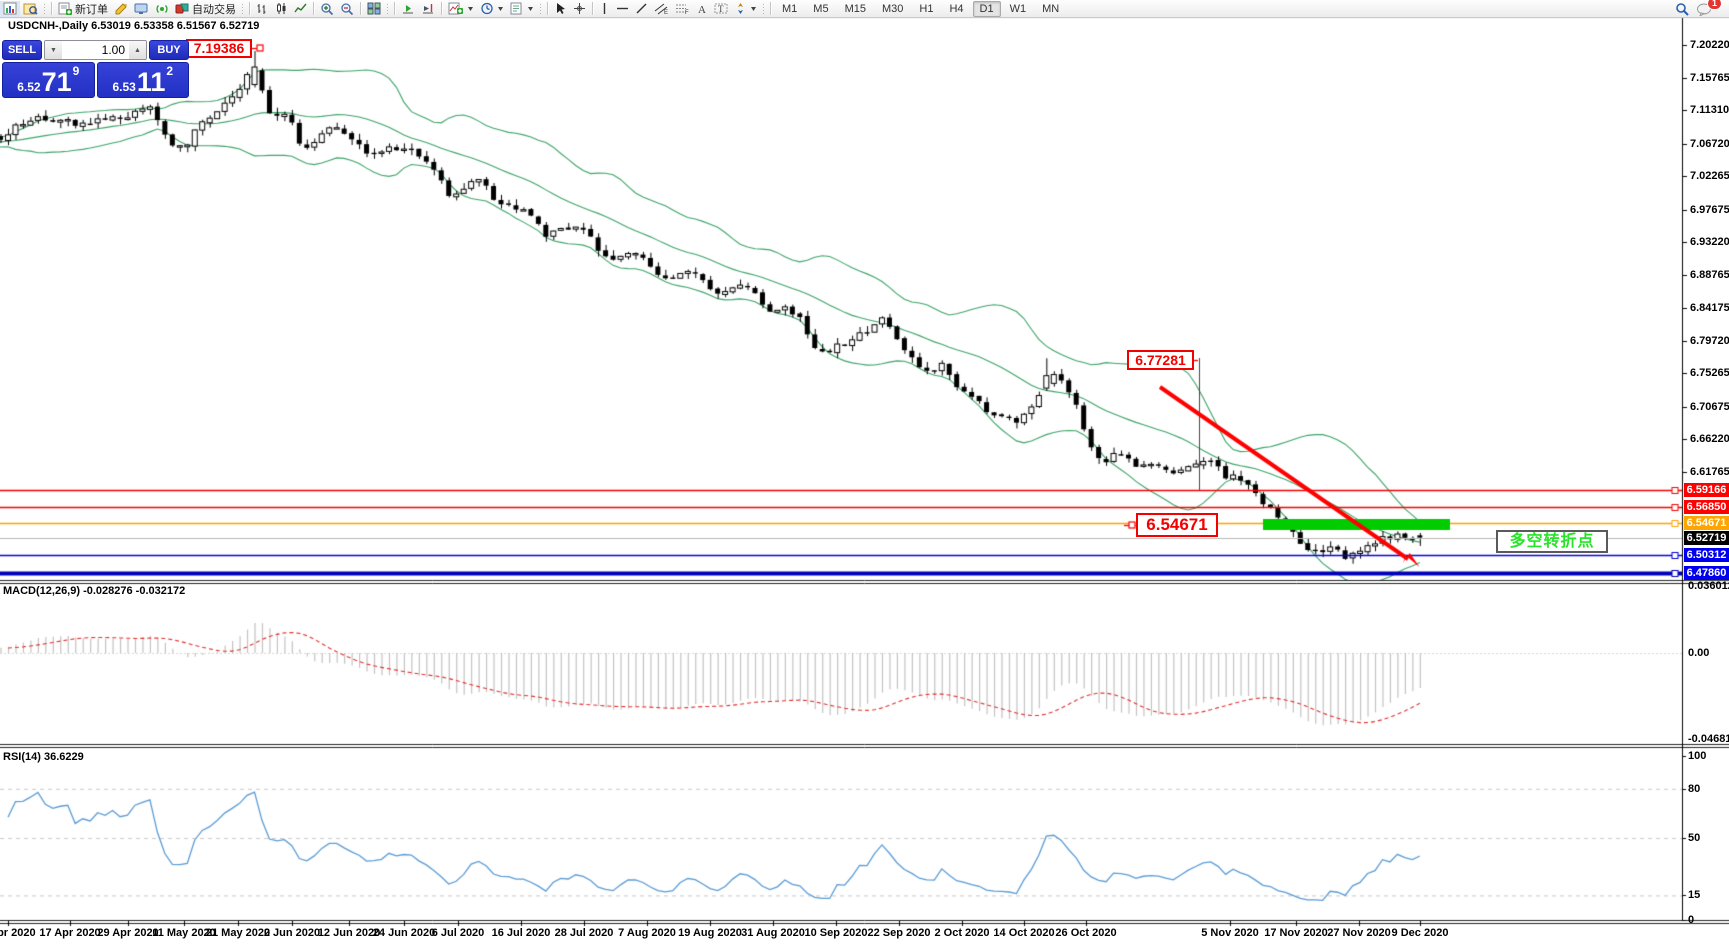  I want to click on sell-button: SELL, so click(22, 50).